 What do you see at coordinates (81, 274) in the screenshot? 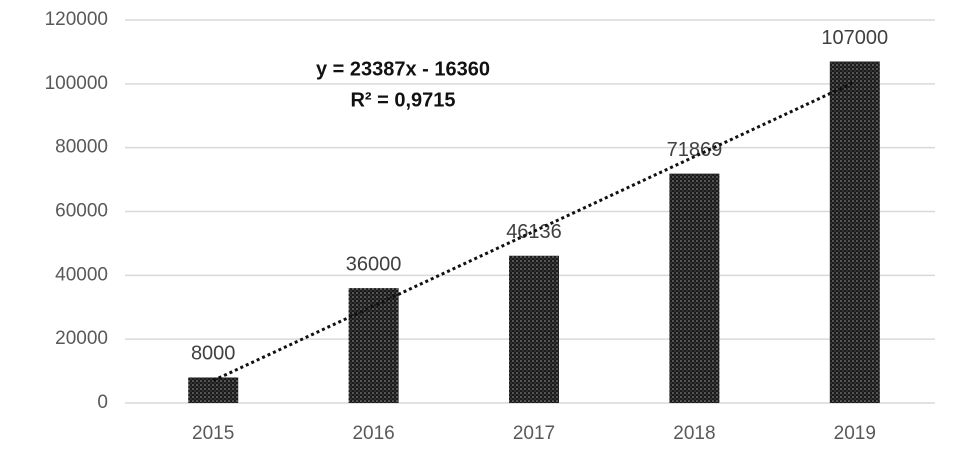
I see `y-tick-label: 40000` at bounding box center [81, 274].